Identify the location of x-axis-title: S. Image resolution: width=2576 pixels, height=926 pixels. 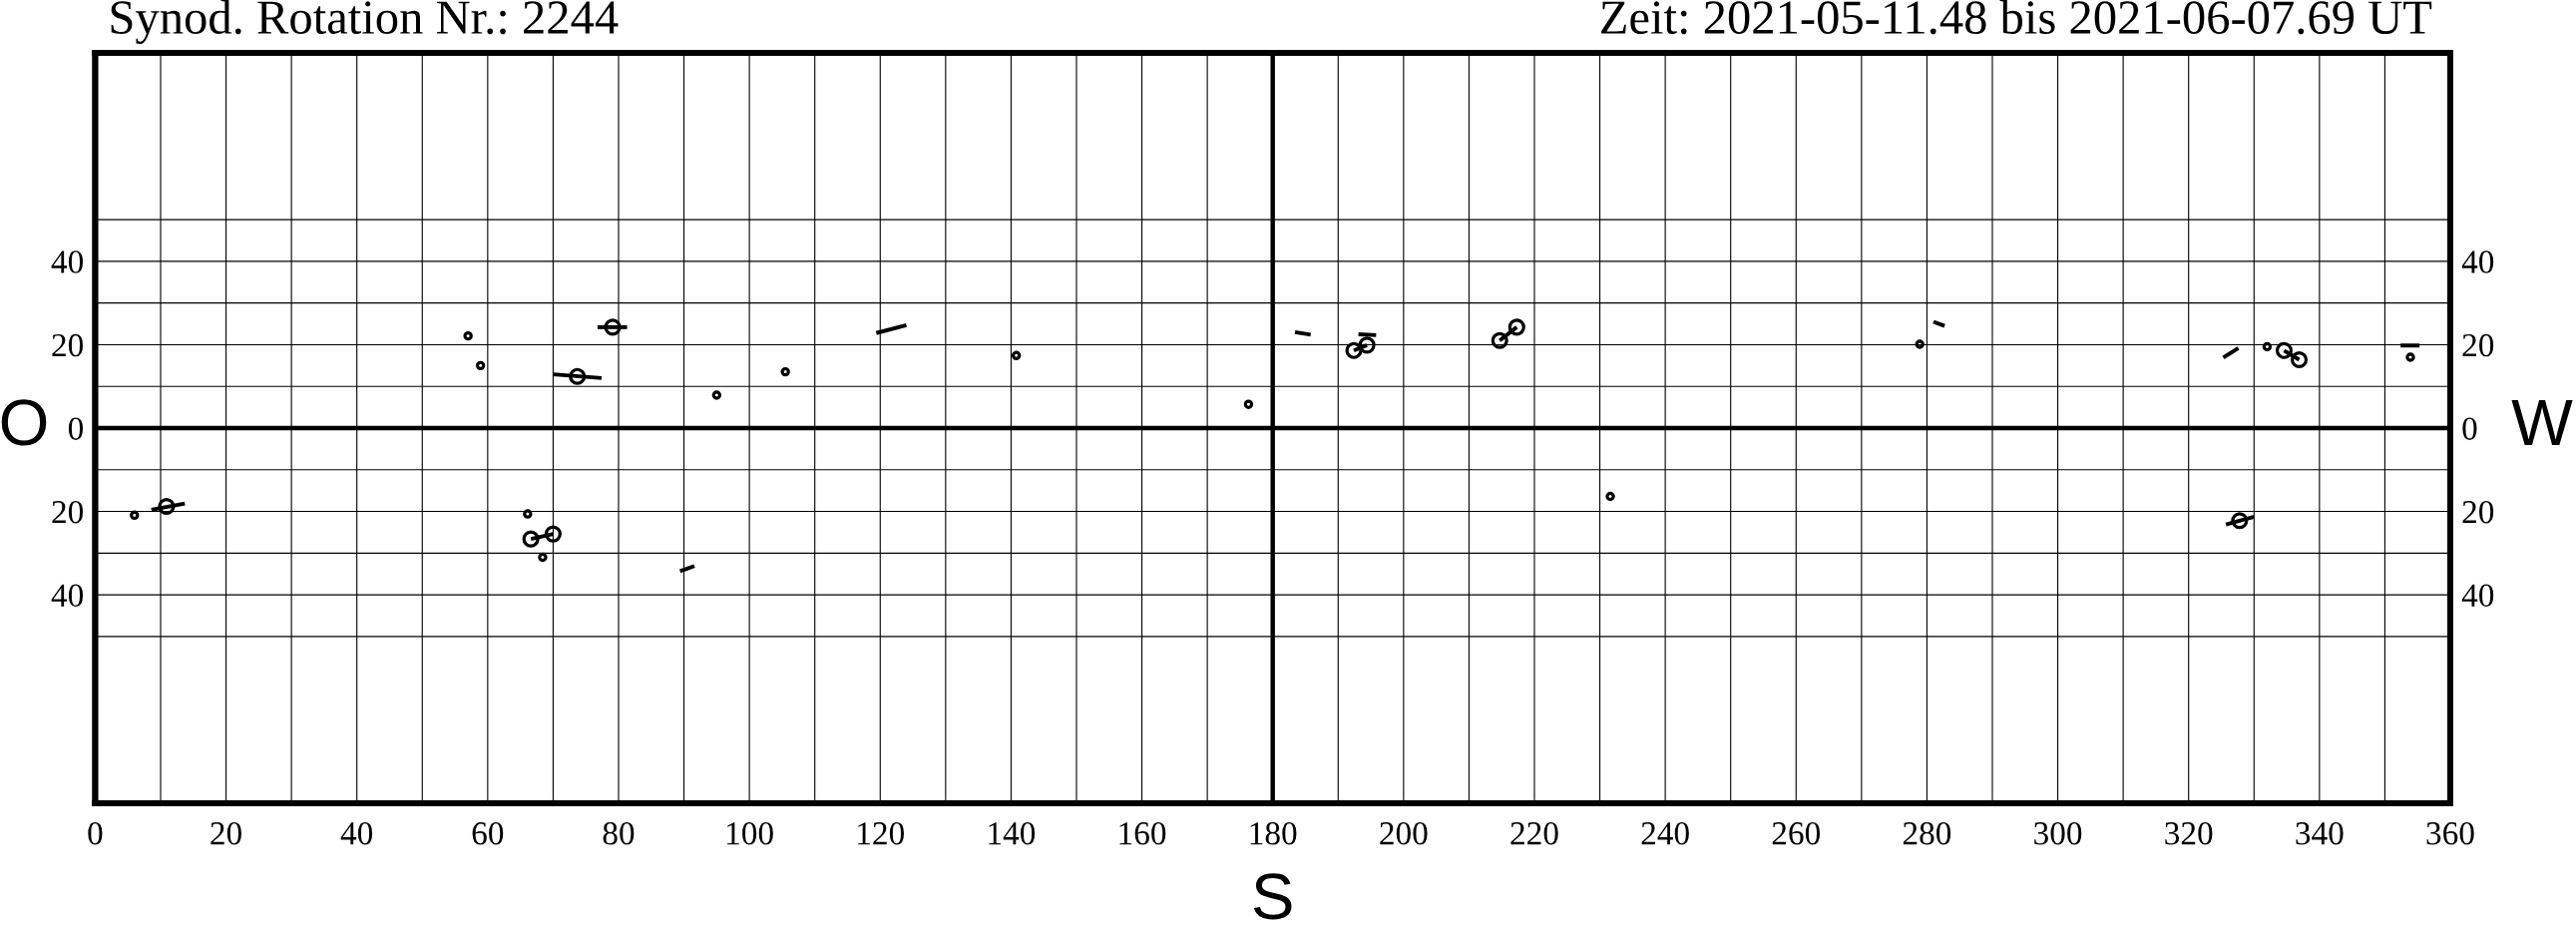
(1272, 896).